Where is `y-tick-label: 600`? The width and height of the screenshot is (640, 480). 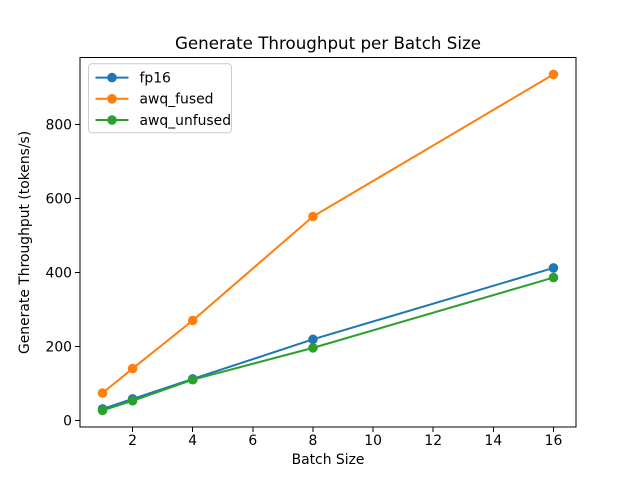
y-tick-label: 600 is located at coordinates (58, 199).